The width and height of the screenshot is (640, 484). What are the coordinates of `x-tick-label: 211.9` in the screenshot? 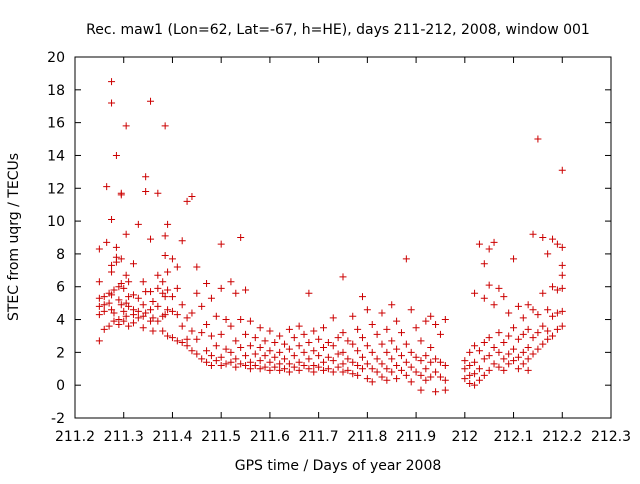 It's located at (416, 437).